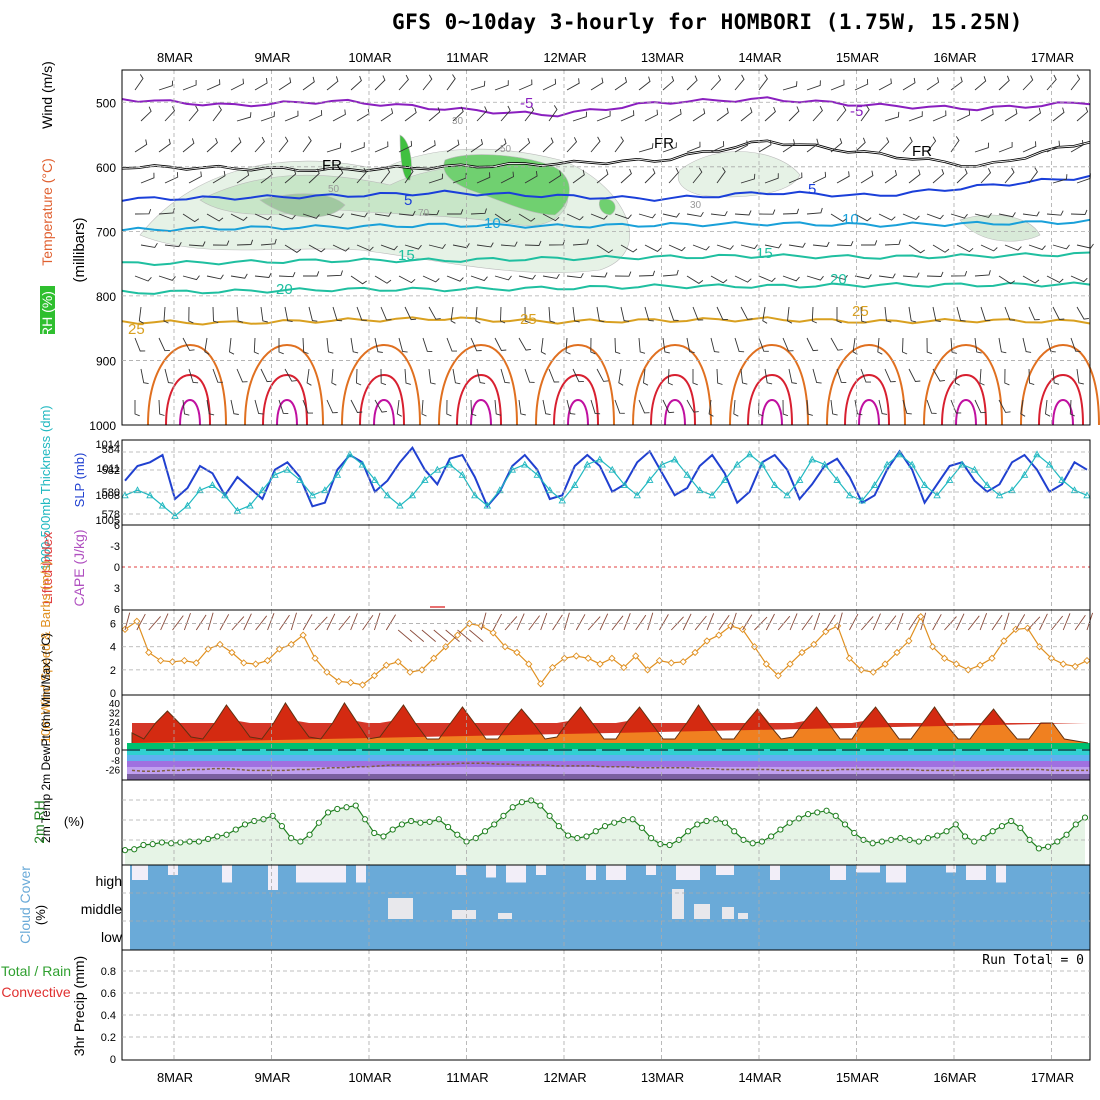 The image size is (1100, 1100). What do you see at coordinates (424, 213) in the screenshot?
I see `contour-label: 70` at bounding box center [424, 213].